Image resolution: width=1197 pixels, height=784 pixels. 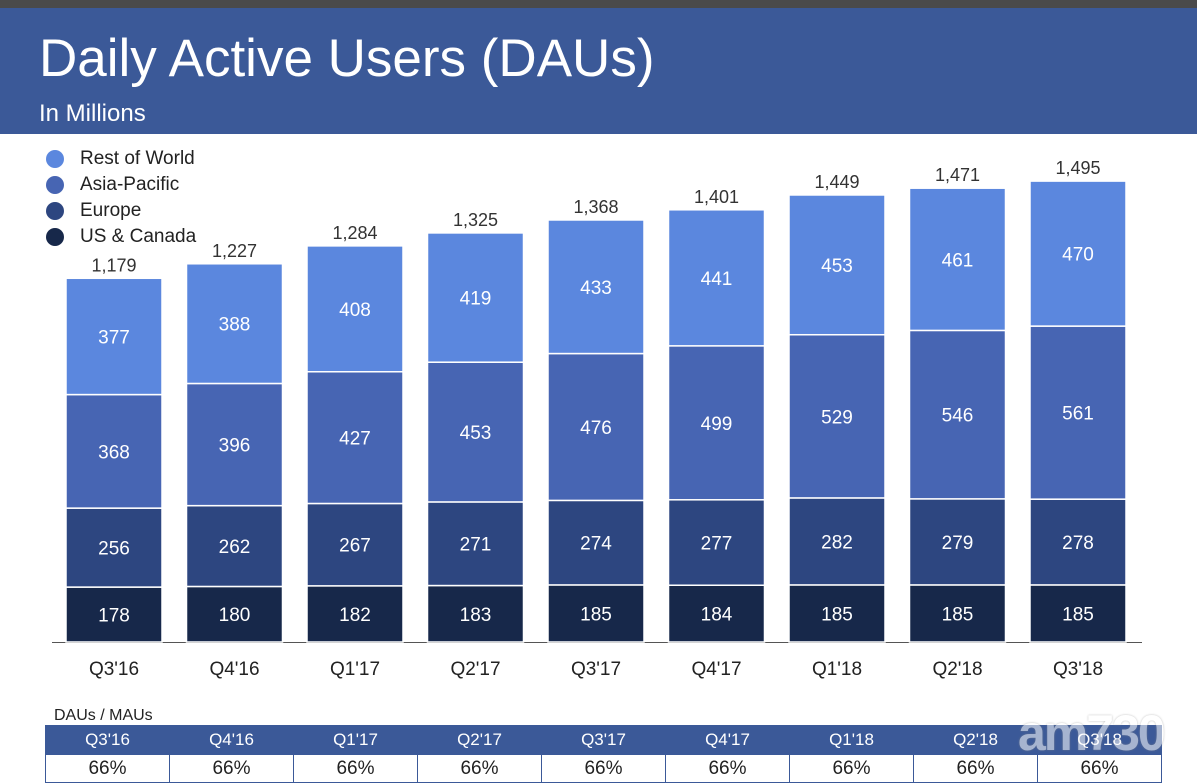 What do you see at coordinates (716, 669) in the screenshot?
I see `x-tick-label: Q4'17` at bounding box center [716, 669].